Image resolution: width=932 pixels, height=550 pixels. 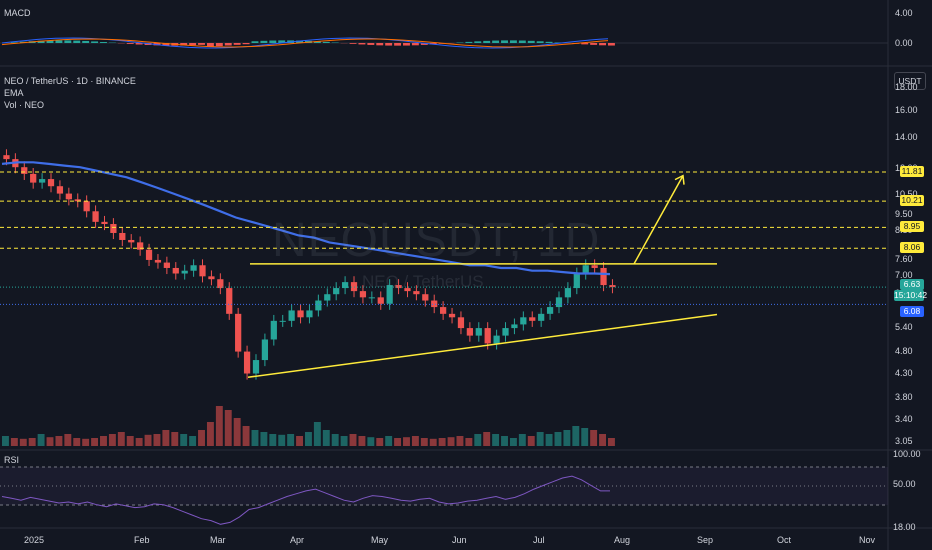 I want to click on level-price-tag: 11.81, so click(x=912, y=172).